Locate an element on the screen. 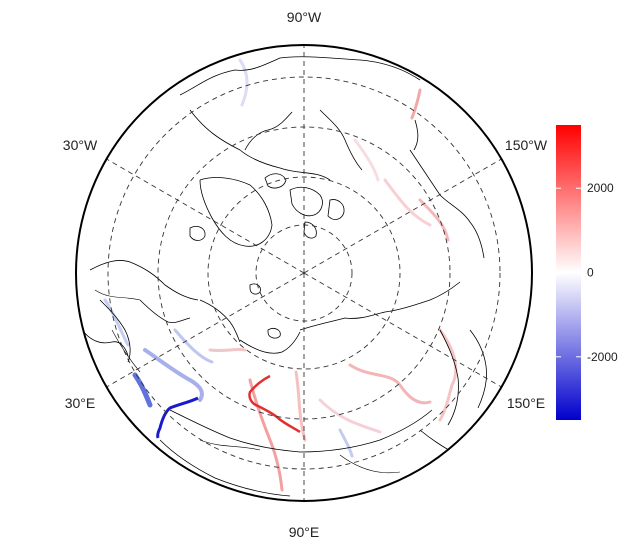  label-150w: 150°W is located at coordinates (526, 145).